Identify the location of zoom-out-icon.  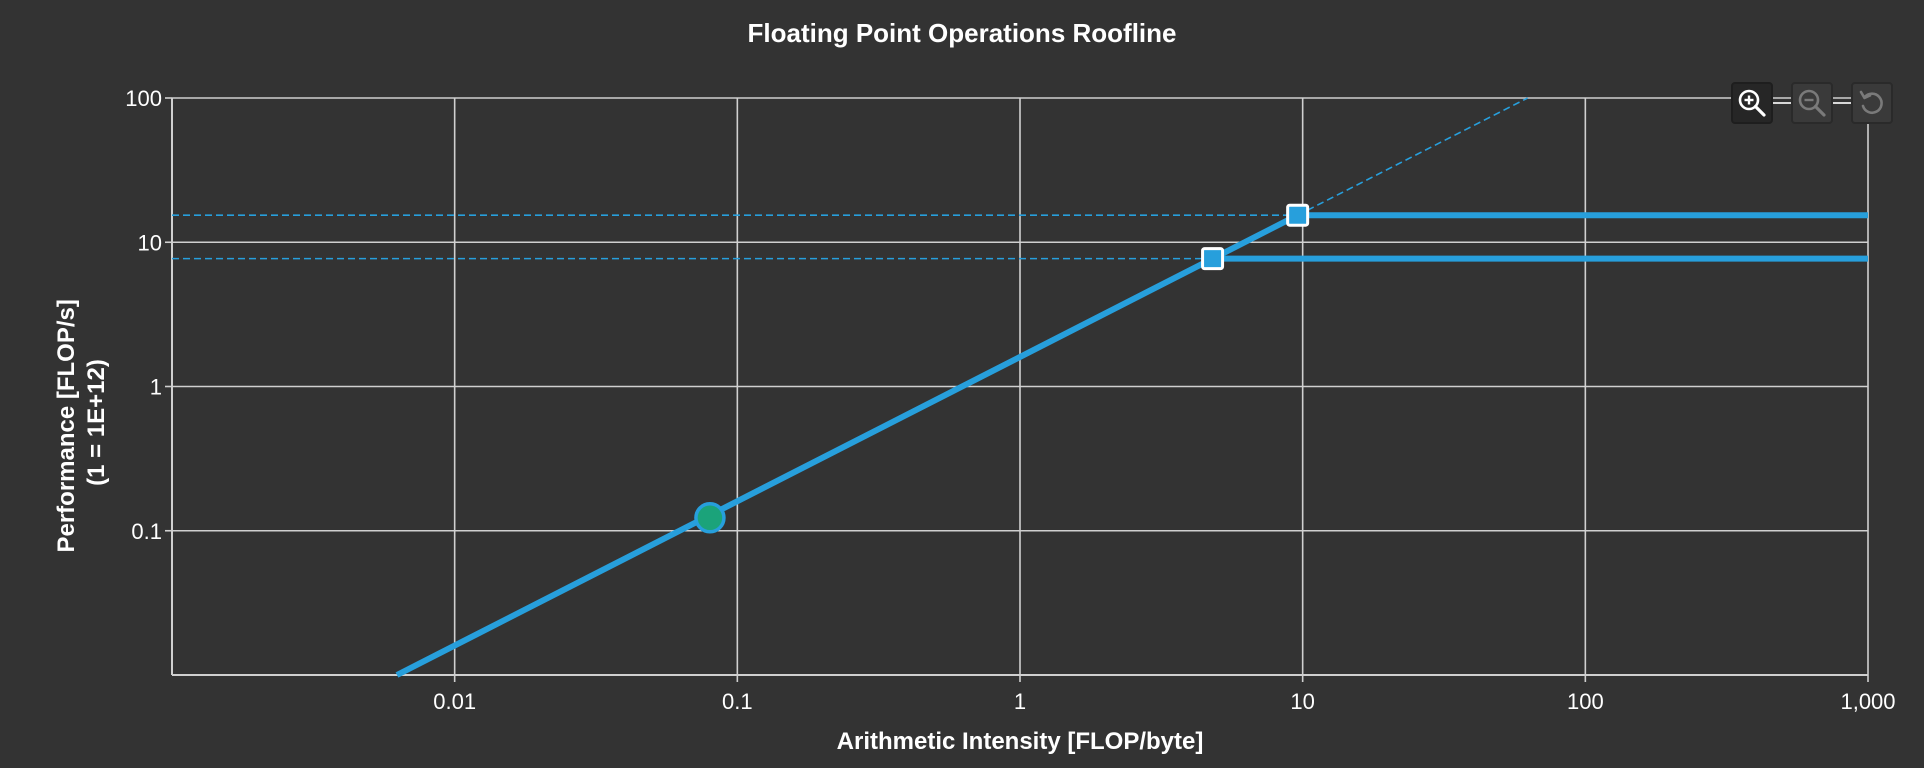
(1812, 103).